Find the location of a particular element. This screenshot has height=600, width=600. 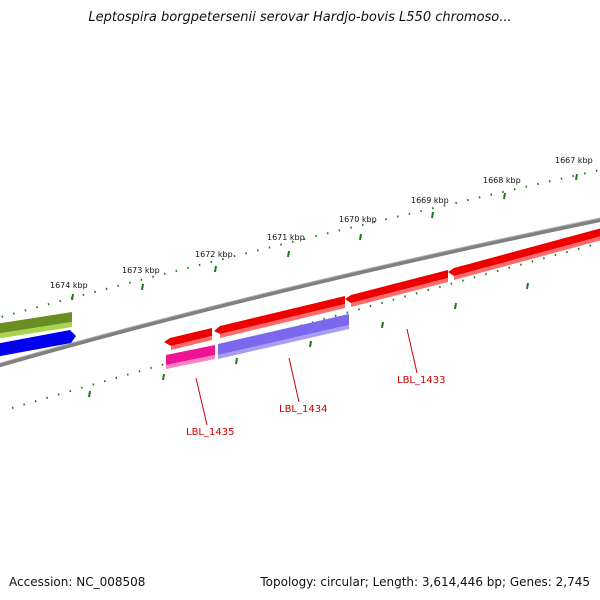

cds-lbl-1435-forward is located at coordinates (188, 339).